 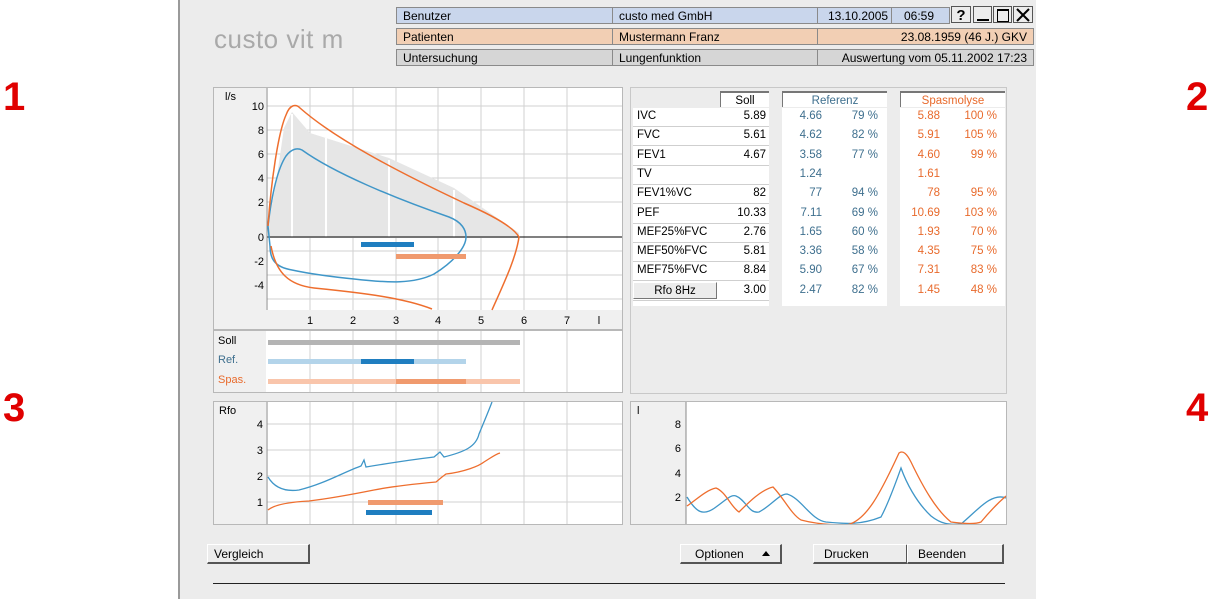 What do you see at coordinates (952, 99) in the screenshot?
I see `table-header-spasmolyse: Spasmolyse` at bounding box center [952, 99].